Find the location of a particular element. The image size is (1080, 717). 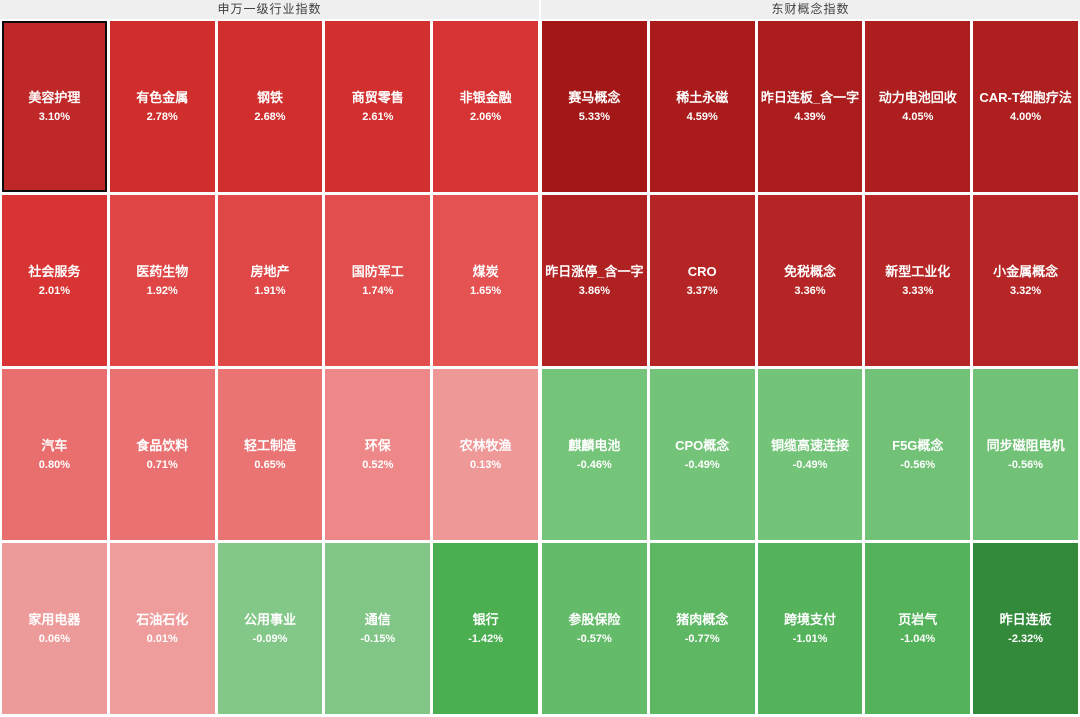

index-tile: 赛马概念 5.33% is located at coordinates (594, 106).